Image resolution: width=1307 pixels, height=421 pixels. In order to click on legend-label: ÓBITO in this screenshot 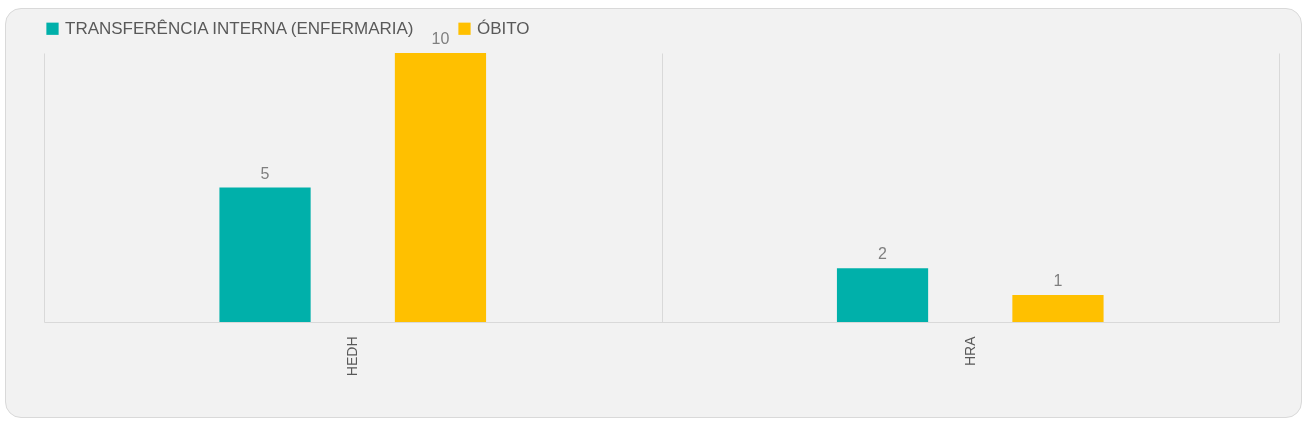, I will do `click(503, 28)`.